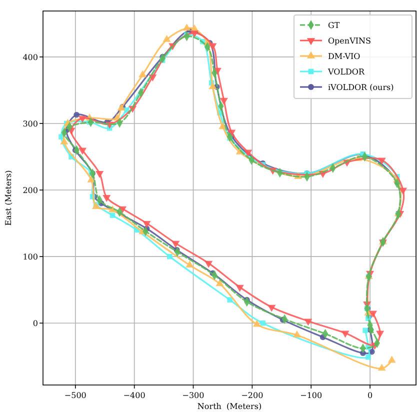  Describe the element at coordinates (344, 56) in the screenshot. I see `legend-label: DM-VIO` at that location.